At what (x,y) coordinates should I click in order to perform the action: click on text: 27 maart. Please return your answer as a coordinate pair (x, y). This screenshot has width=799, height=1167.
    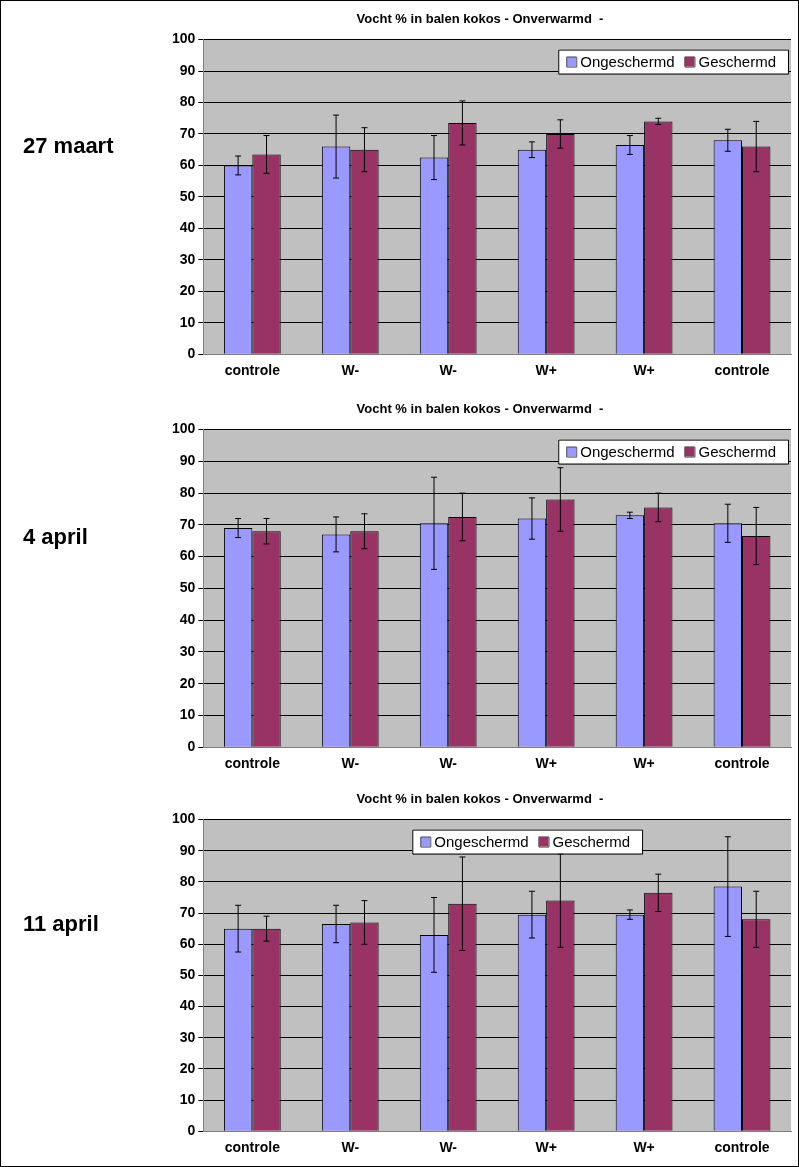
    Looking at the image, I should click on (69, 145).